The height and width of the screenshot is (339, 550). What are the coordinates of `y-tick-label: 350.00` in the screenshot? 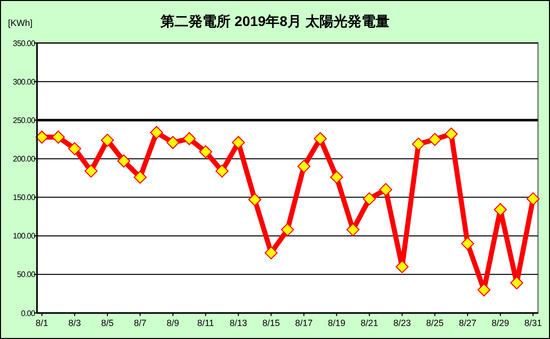 It's located at (24, 43).